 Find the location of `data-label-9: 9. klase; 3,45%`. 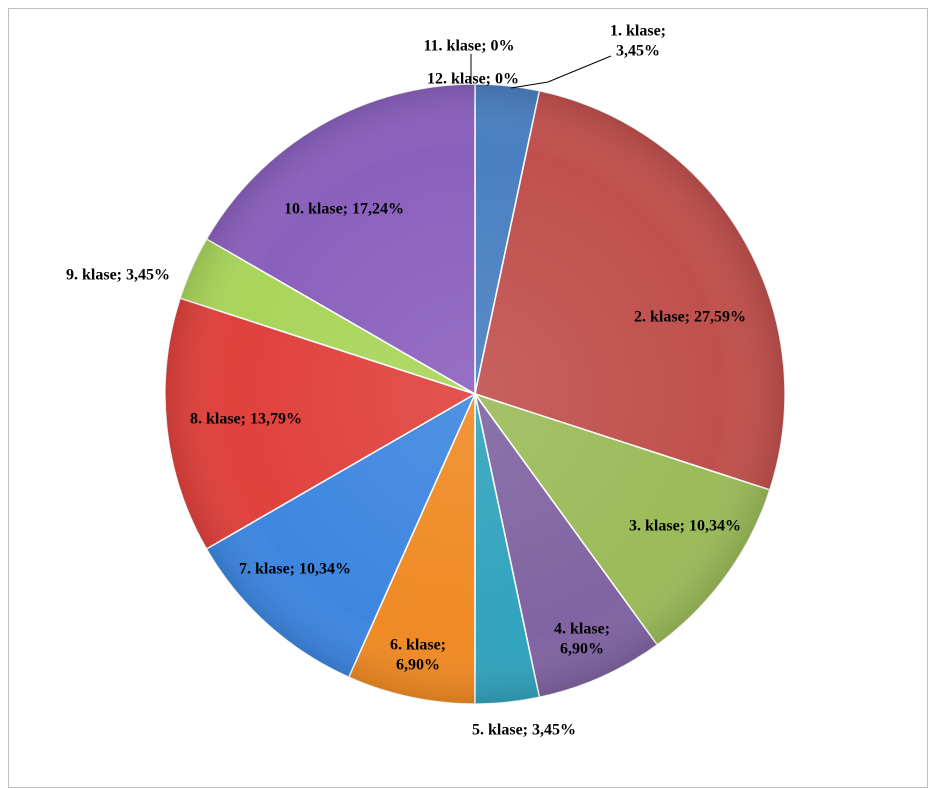

data-label-9: 9. klase; 3,45% is located at coordinates (118, 275).